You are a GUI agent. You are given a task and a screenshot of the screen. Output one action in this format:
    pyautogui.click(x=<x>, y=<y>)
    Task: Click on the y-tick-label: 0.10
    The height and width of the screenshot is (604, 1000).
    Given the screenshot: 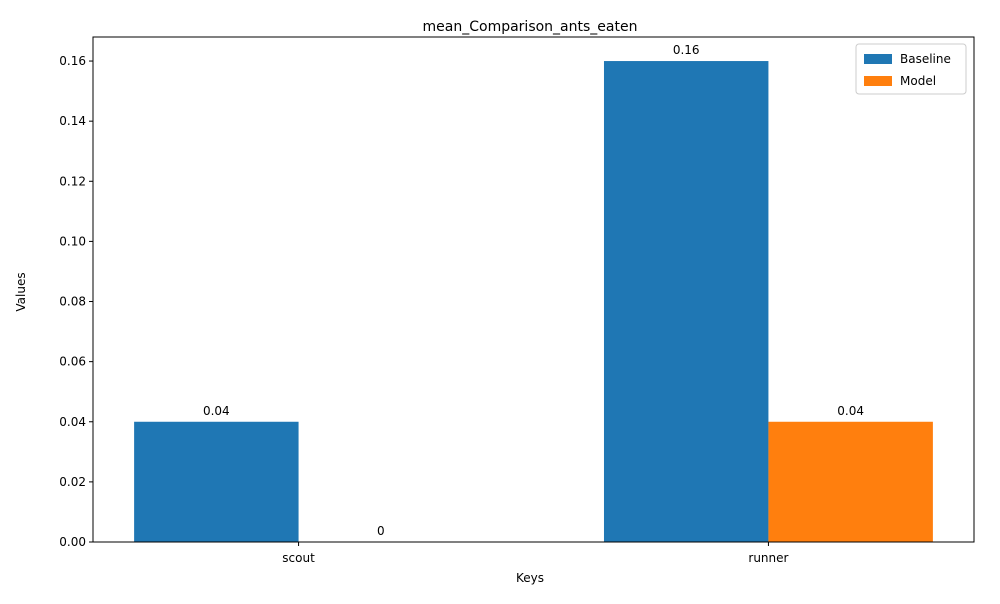 What is the action you would take?
    pyautogui.click(x=72, y=241)
    